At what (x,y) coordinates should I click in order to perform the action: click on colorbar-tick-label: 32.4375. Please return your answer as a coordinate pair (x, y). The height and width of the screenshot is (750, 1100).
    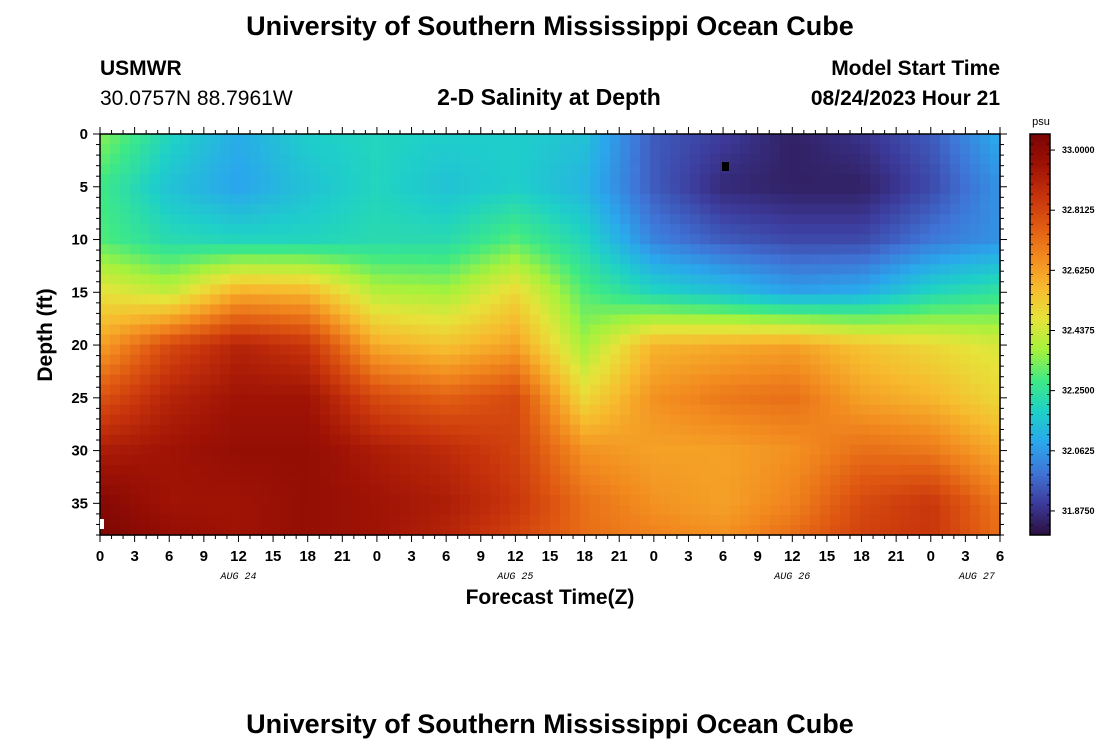
    Looking at the image, I should click on (1078, 330).